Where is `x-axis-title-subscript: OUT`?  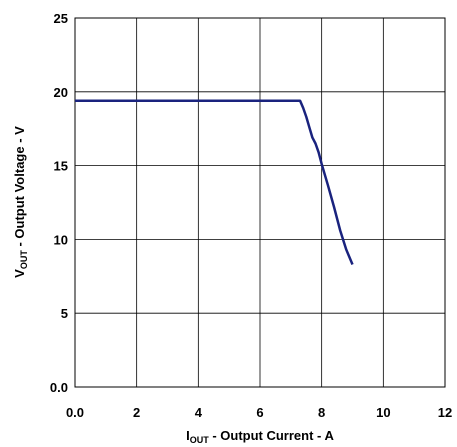
x-axis-title-subscript: OUT is located at coordinates (200, 440).